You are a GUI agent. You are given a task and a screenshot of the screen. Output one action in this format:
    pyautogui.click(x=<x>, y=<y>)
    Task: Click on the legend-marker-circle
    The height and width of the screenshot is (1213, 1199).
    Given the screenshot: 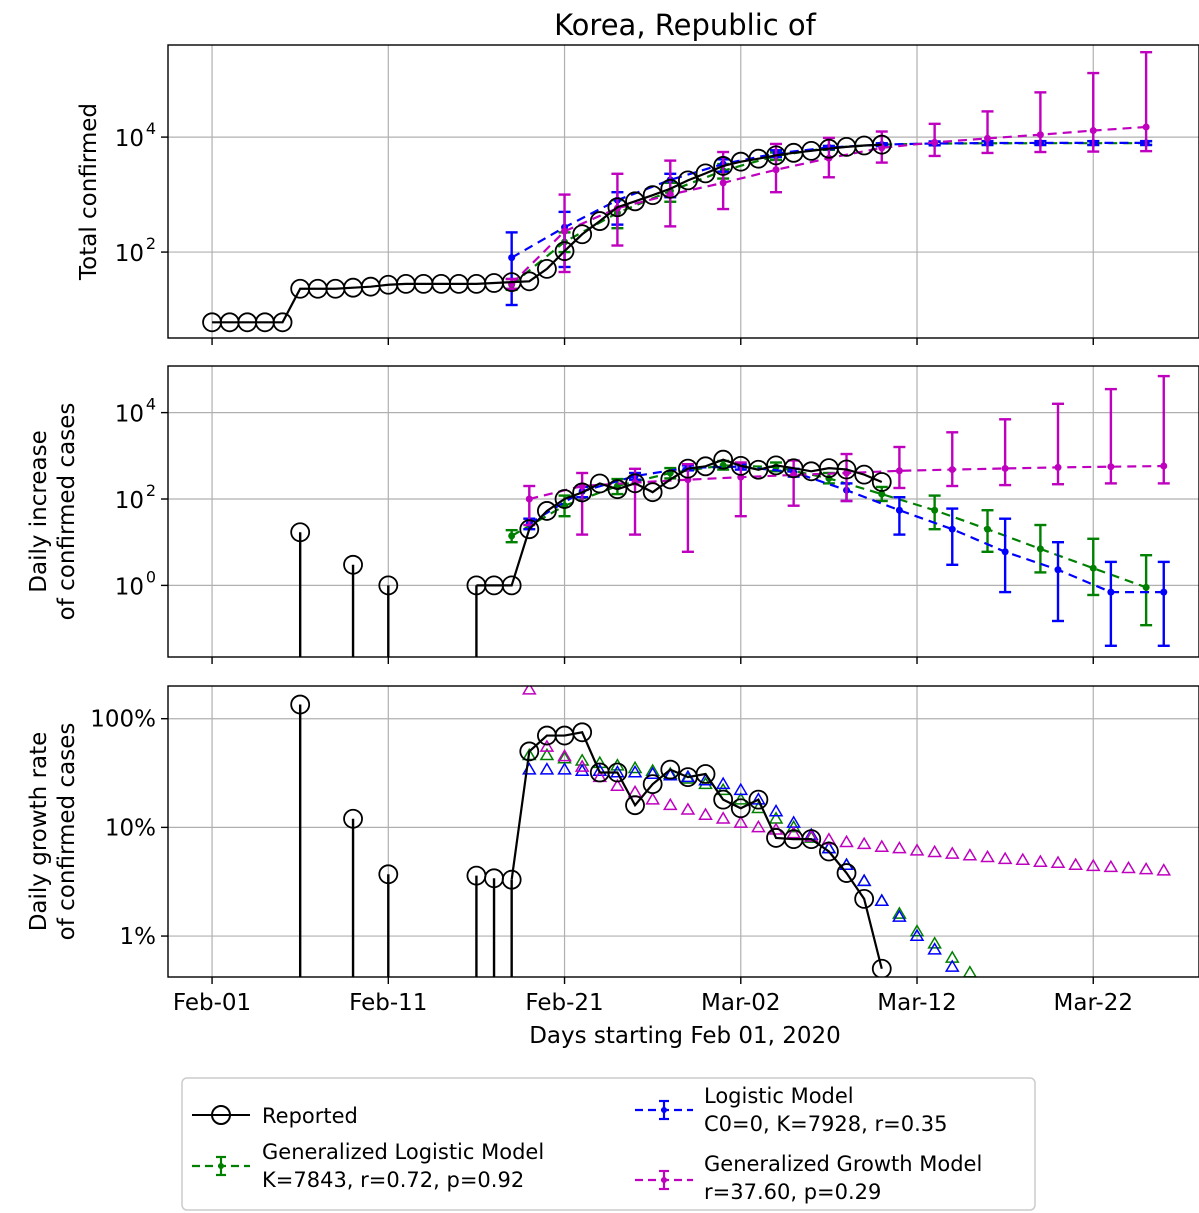 What is the action you would take?
    pyautogui.click(x=221, y=1115)
    